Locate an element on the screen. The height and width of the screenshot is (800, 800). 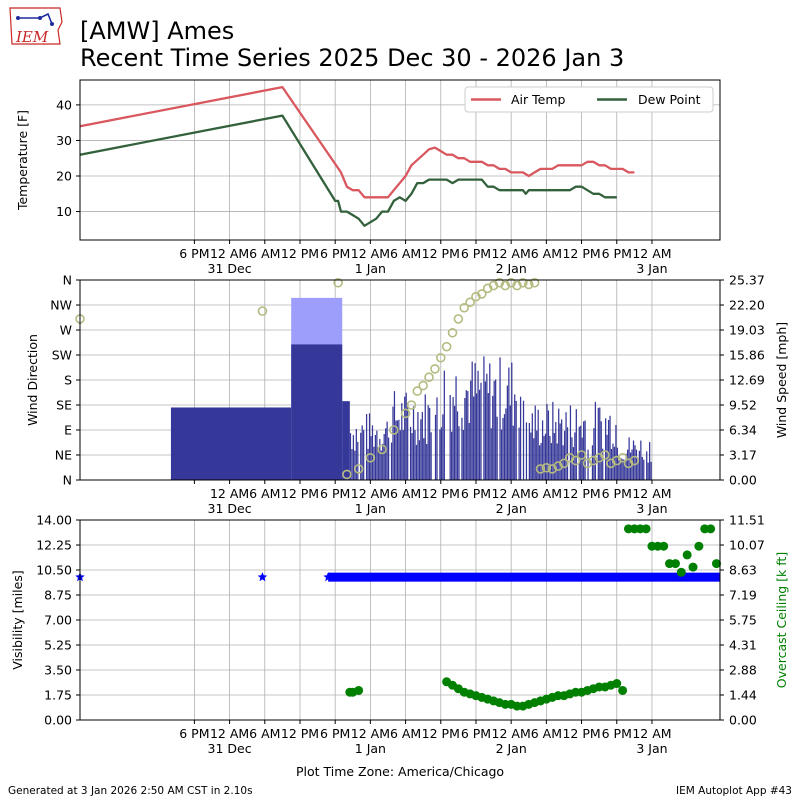
x-date-label: 1 Jan is located at coordinates (370, 508).